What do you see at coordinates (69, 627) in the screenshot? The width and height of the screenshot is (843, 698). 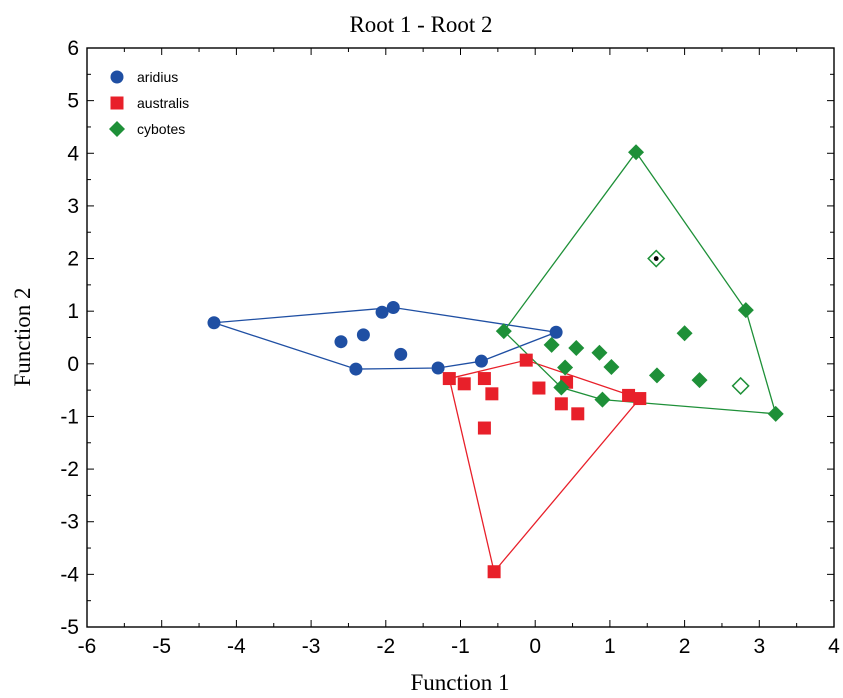 I see `y-tick-label: -5` at bounding box center [69, 627].